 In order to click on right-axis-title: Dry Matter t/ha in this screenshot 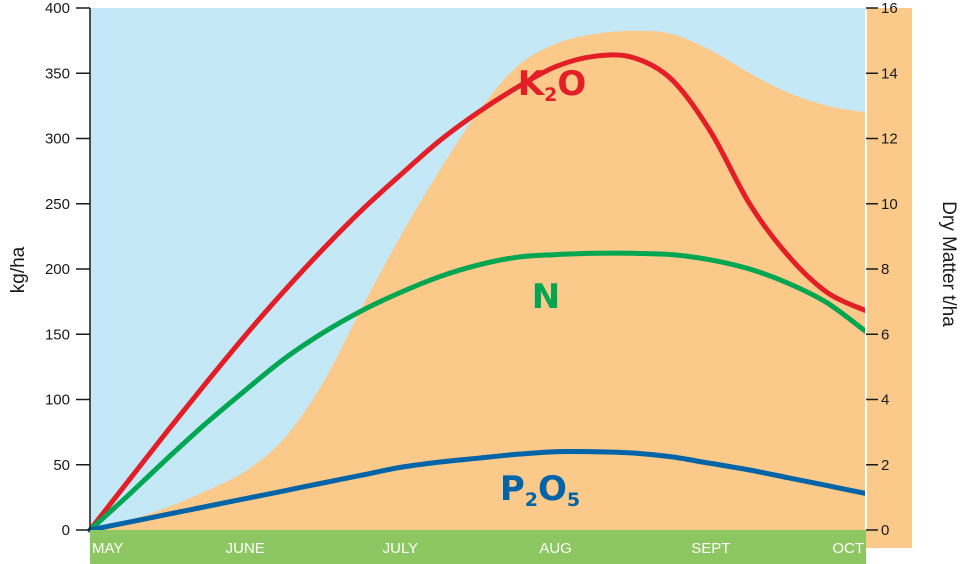, I will do `click(948, 264)`.